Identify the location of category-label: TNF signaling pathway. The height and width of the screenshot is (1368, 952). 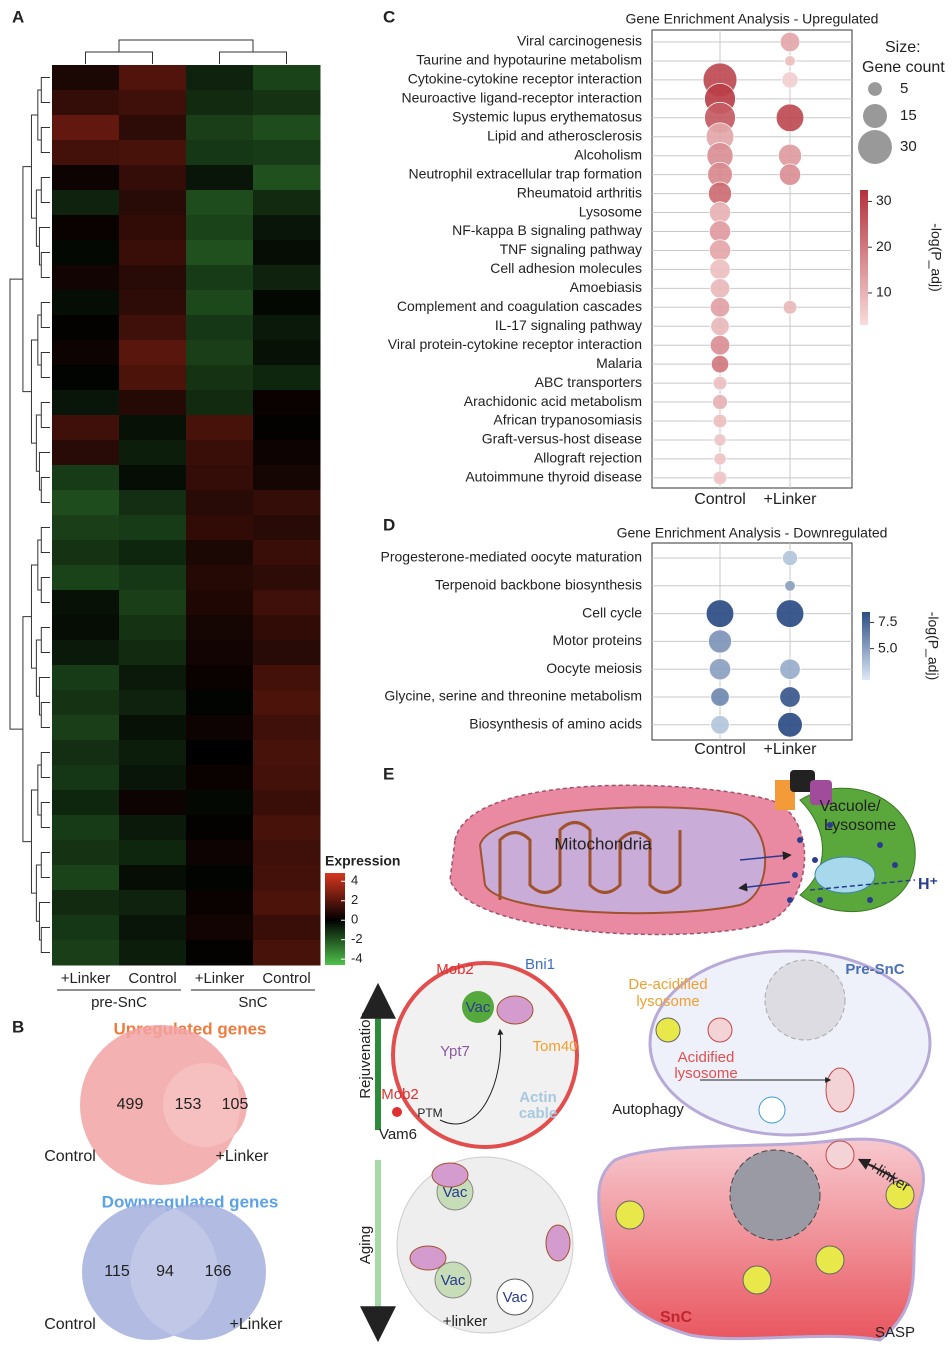
(571, 249).